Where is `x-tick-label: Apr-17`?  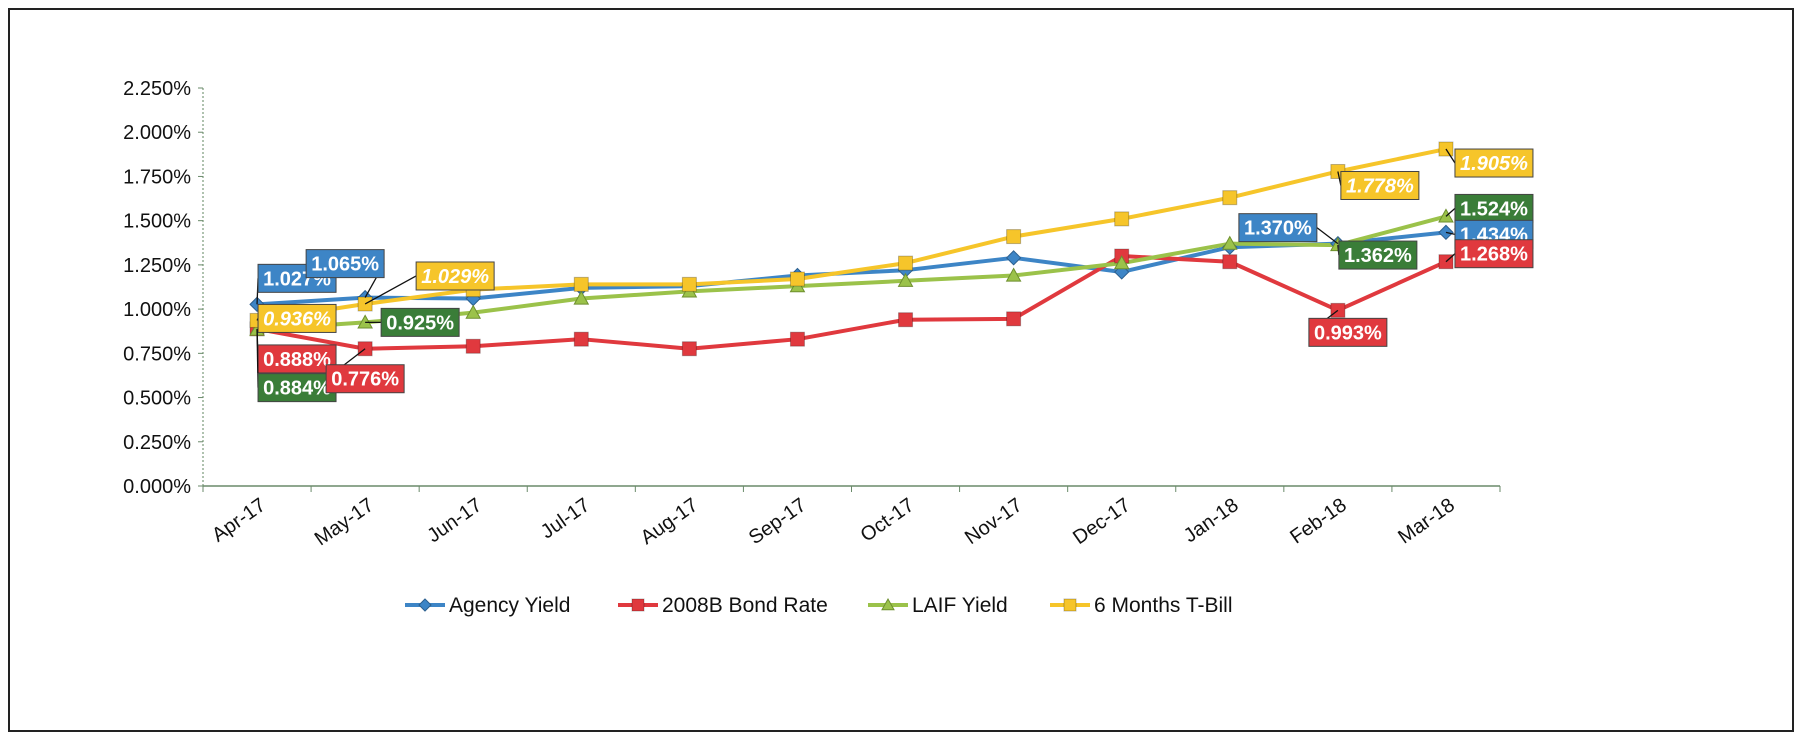 x-tick-label: Apr-17 is located at coordinates (239, 520).